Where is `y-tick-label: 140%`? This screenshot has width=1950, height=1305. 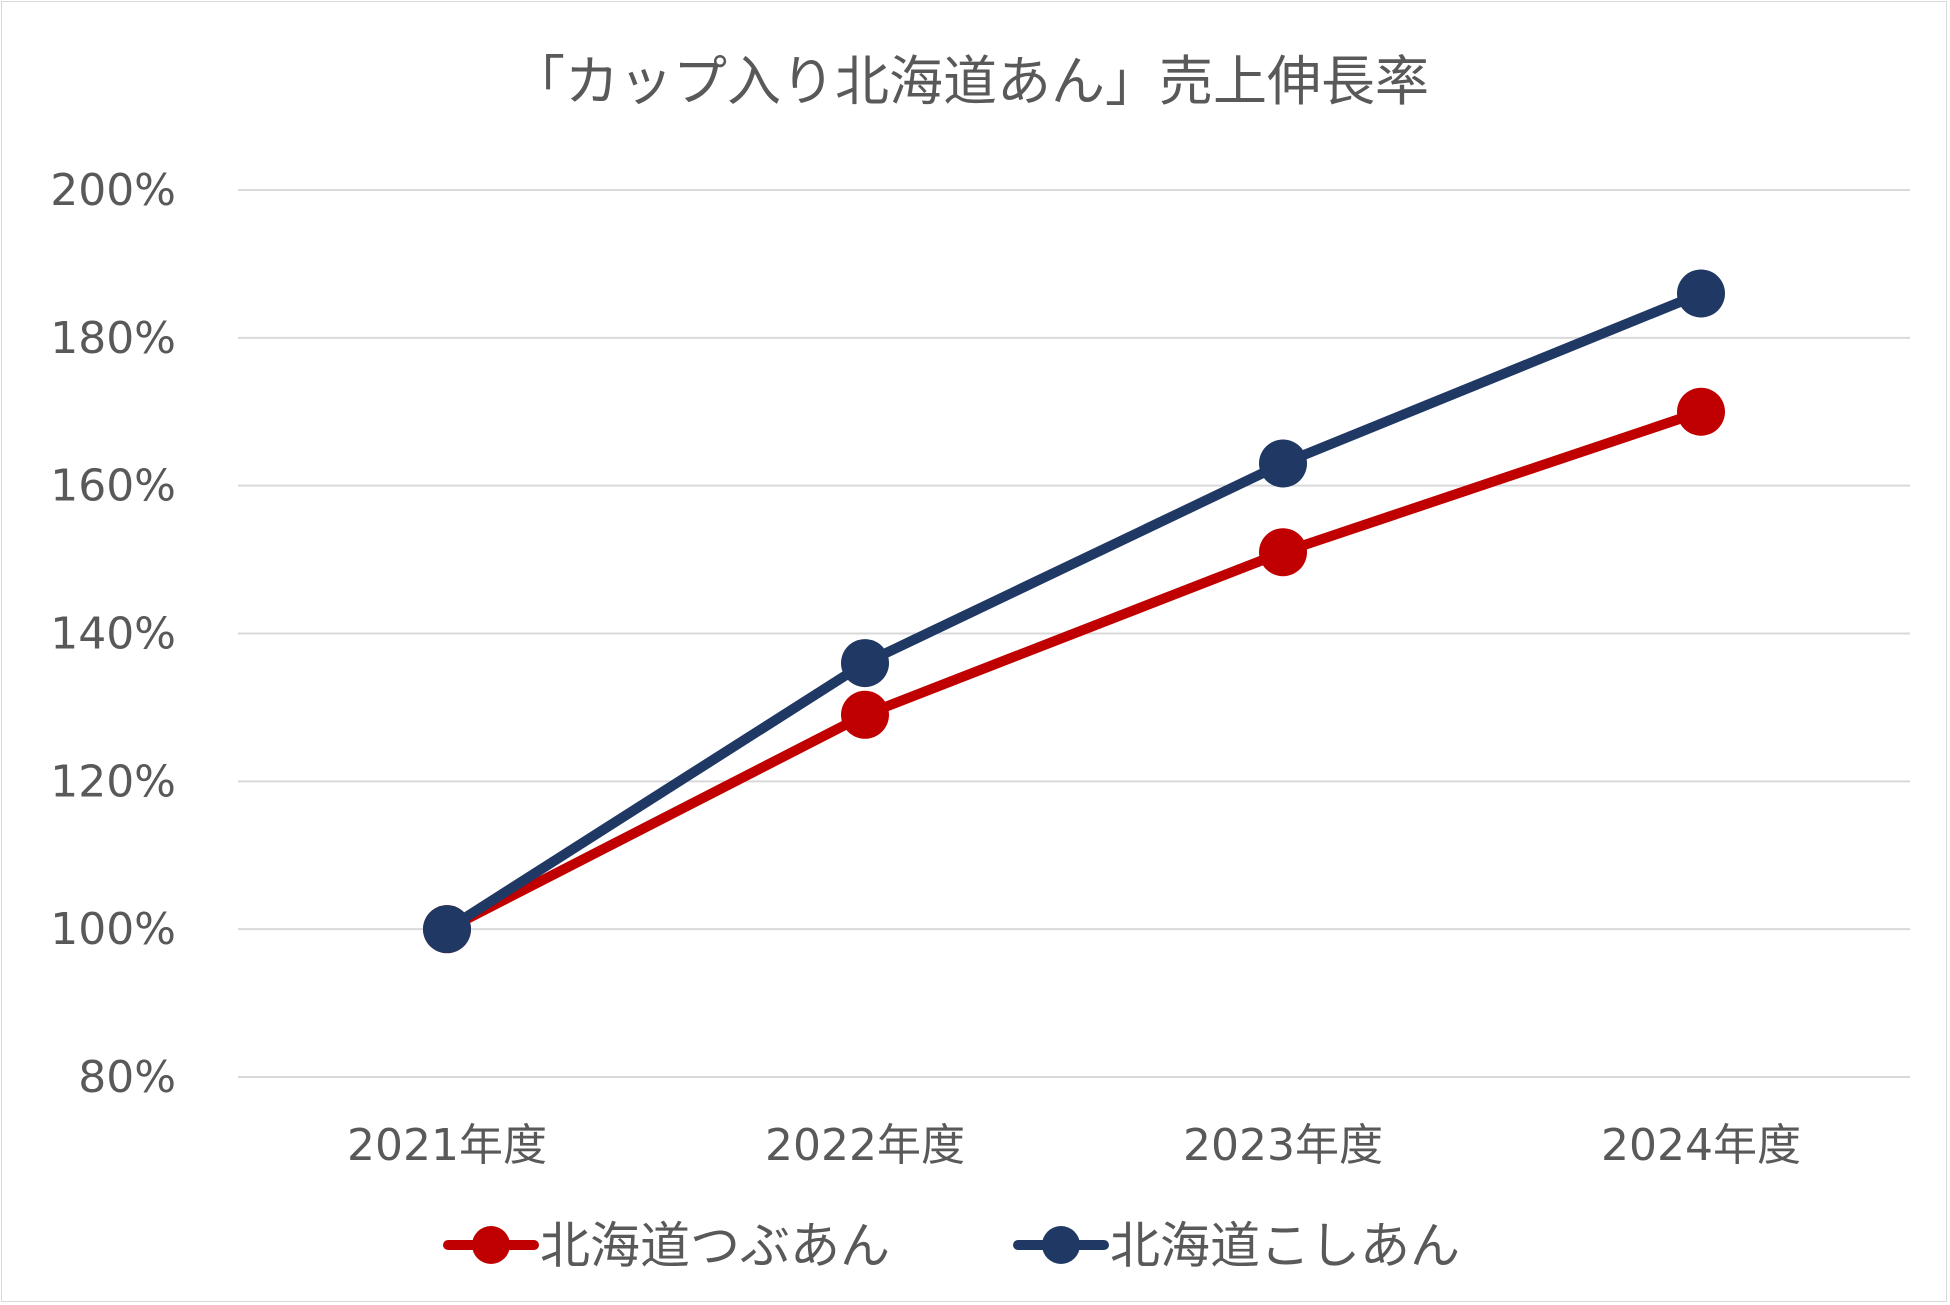 y-tick-label: 140% is located at coordinates (113, 634).